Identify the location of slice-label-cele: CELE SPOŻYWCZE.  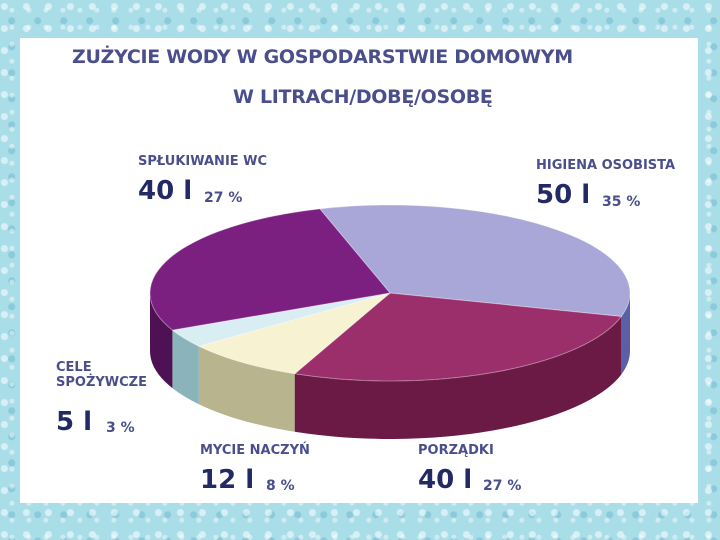
(101, 375).